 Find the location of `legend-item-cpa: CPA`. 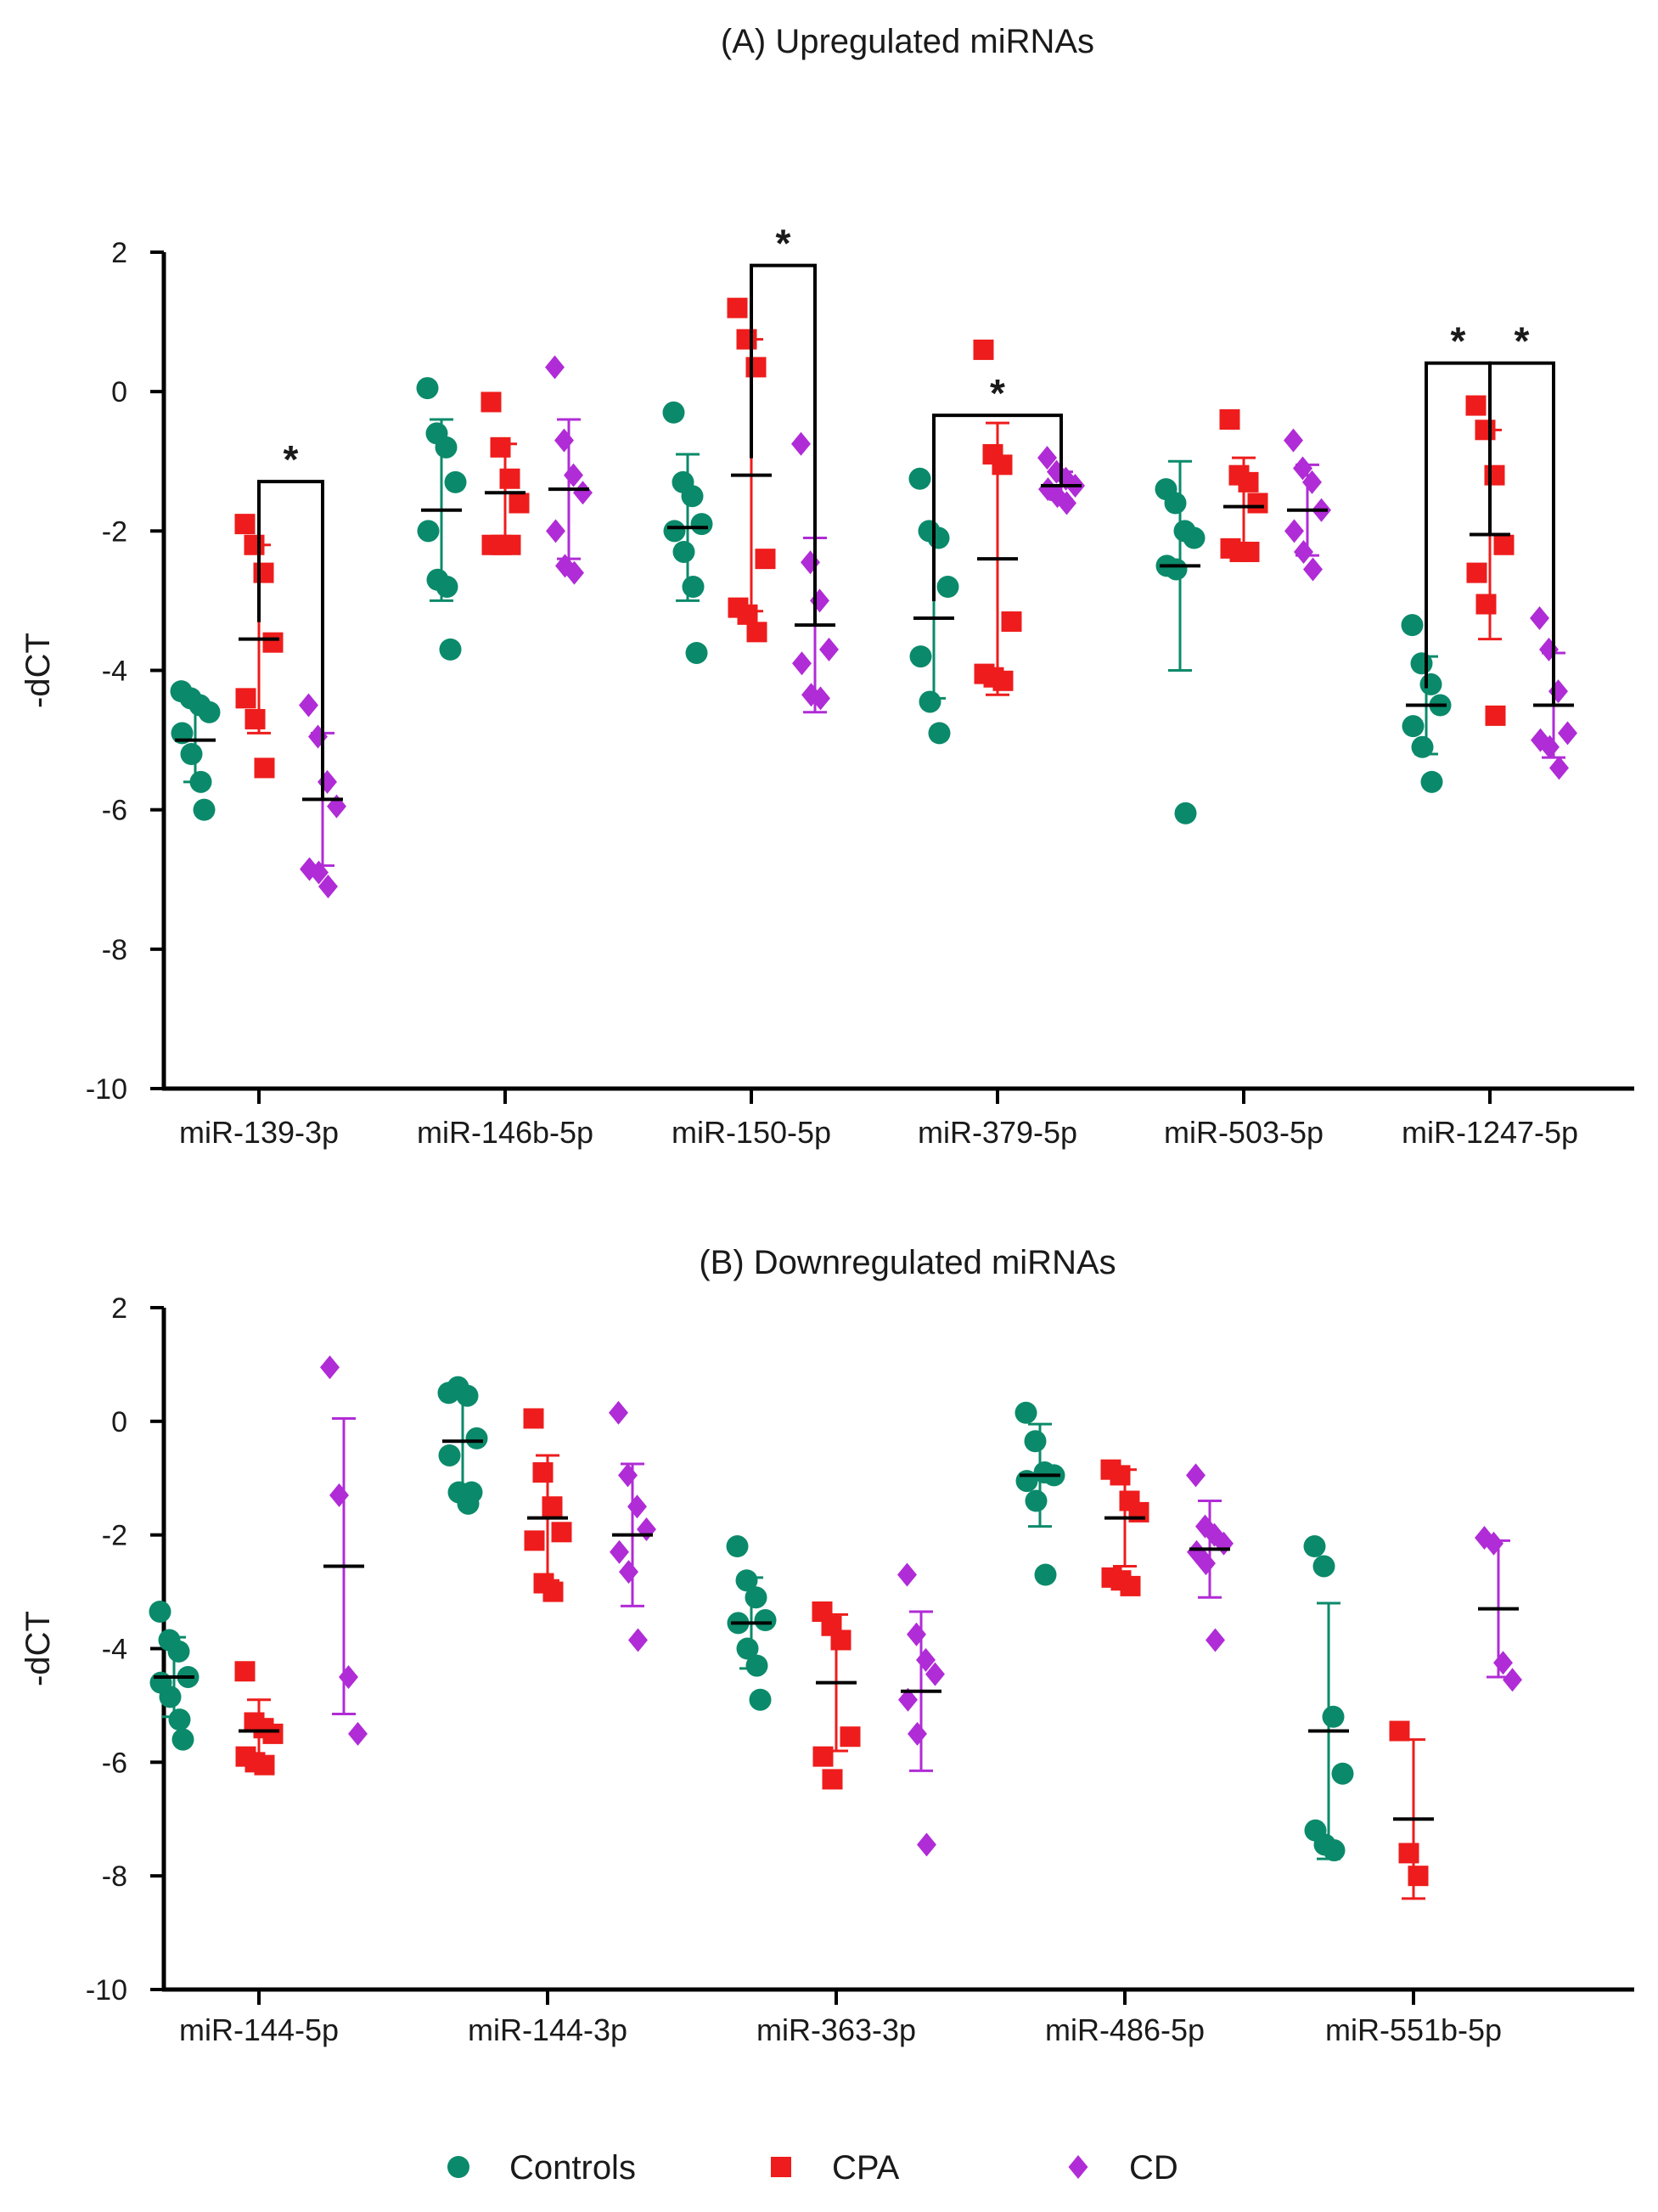

legend-item-cpa: CPA is located at coordinates (835, 2168).